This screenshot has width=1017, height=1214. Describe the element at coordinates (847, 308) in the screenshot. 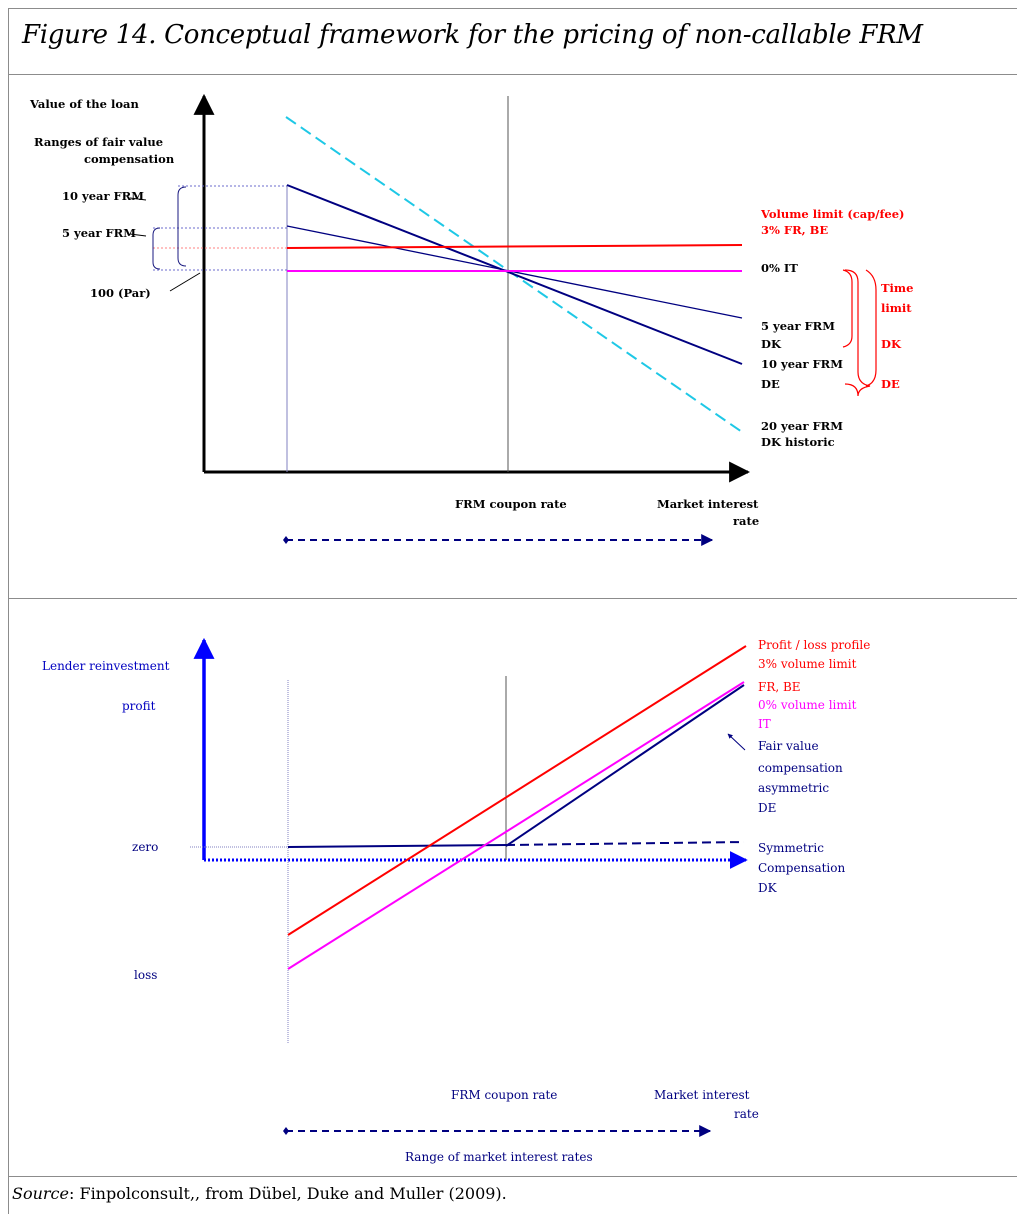

I see `dk-brace` at that location.